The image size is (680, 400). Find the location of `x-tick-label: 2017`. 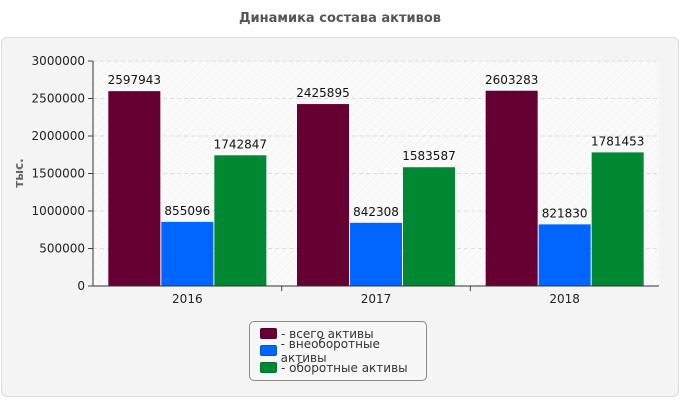

x-tick-label: 2017 is located at coordinates (376, 299).